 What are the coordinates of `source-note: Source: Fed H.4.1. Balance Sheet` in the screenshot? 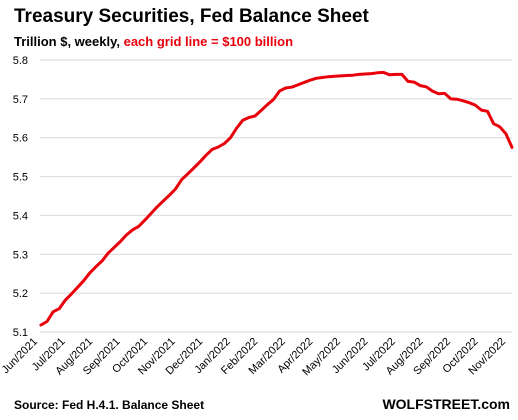 It's located at (109, 405).